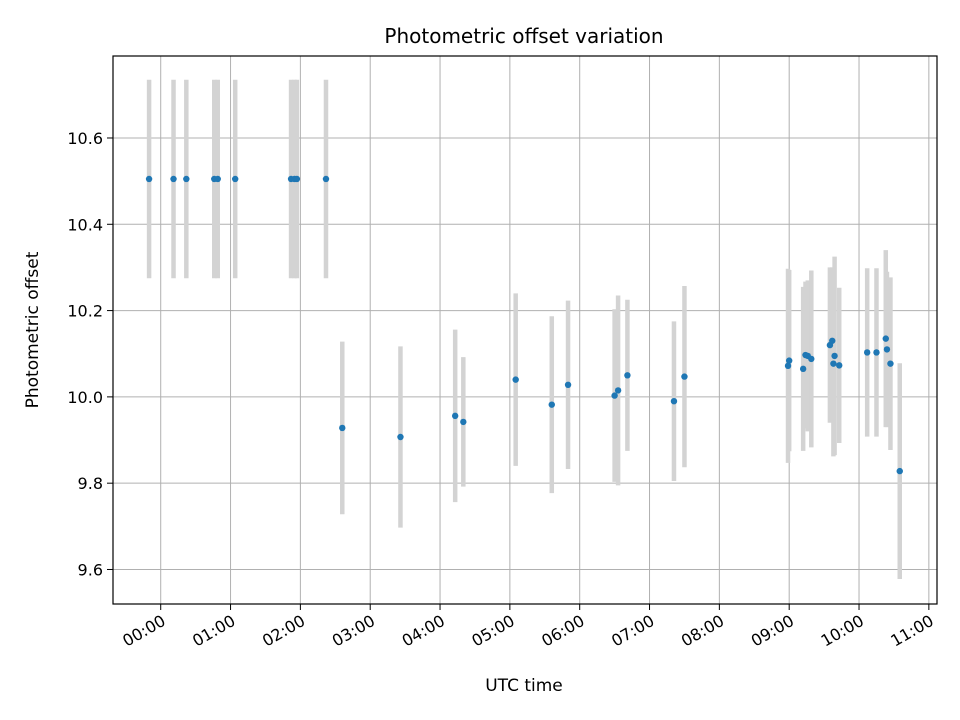 The image size is (960, 720). Describe the element at coordinates (85, 224) in the screenshot. I see `y-tick-label: 10.4` at that location.